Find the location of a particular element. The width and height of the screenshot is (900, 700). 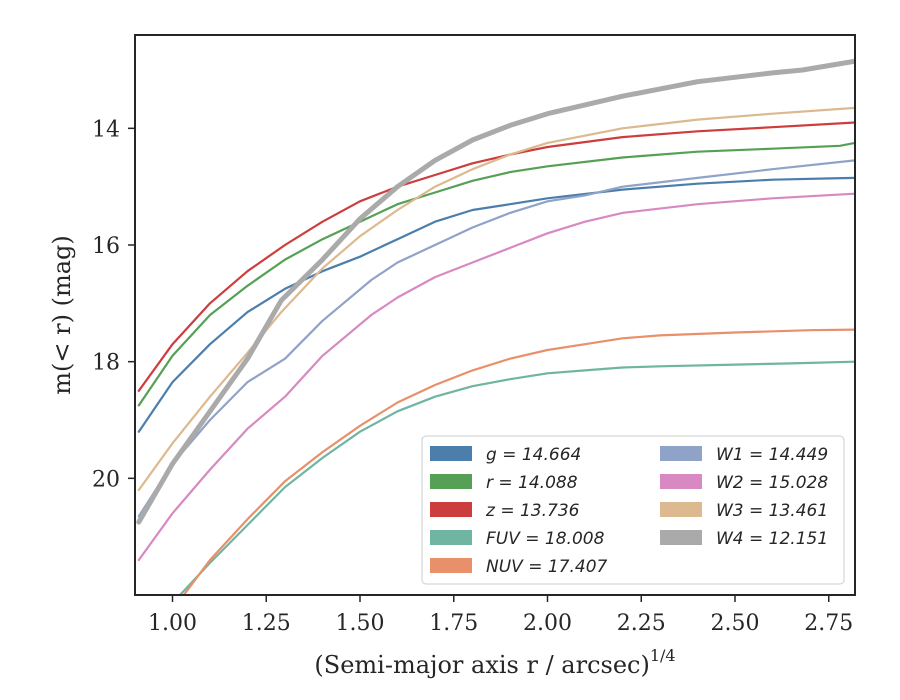

legend-label: W2 = 15.028 is located at coordinates (772, 483).